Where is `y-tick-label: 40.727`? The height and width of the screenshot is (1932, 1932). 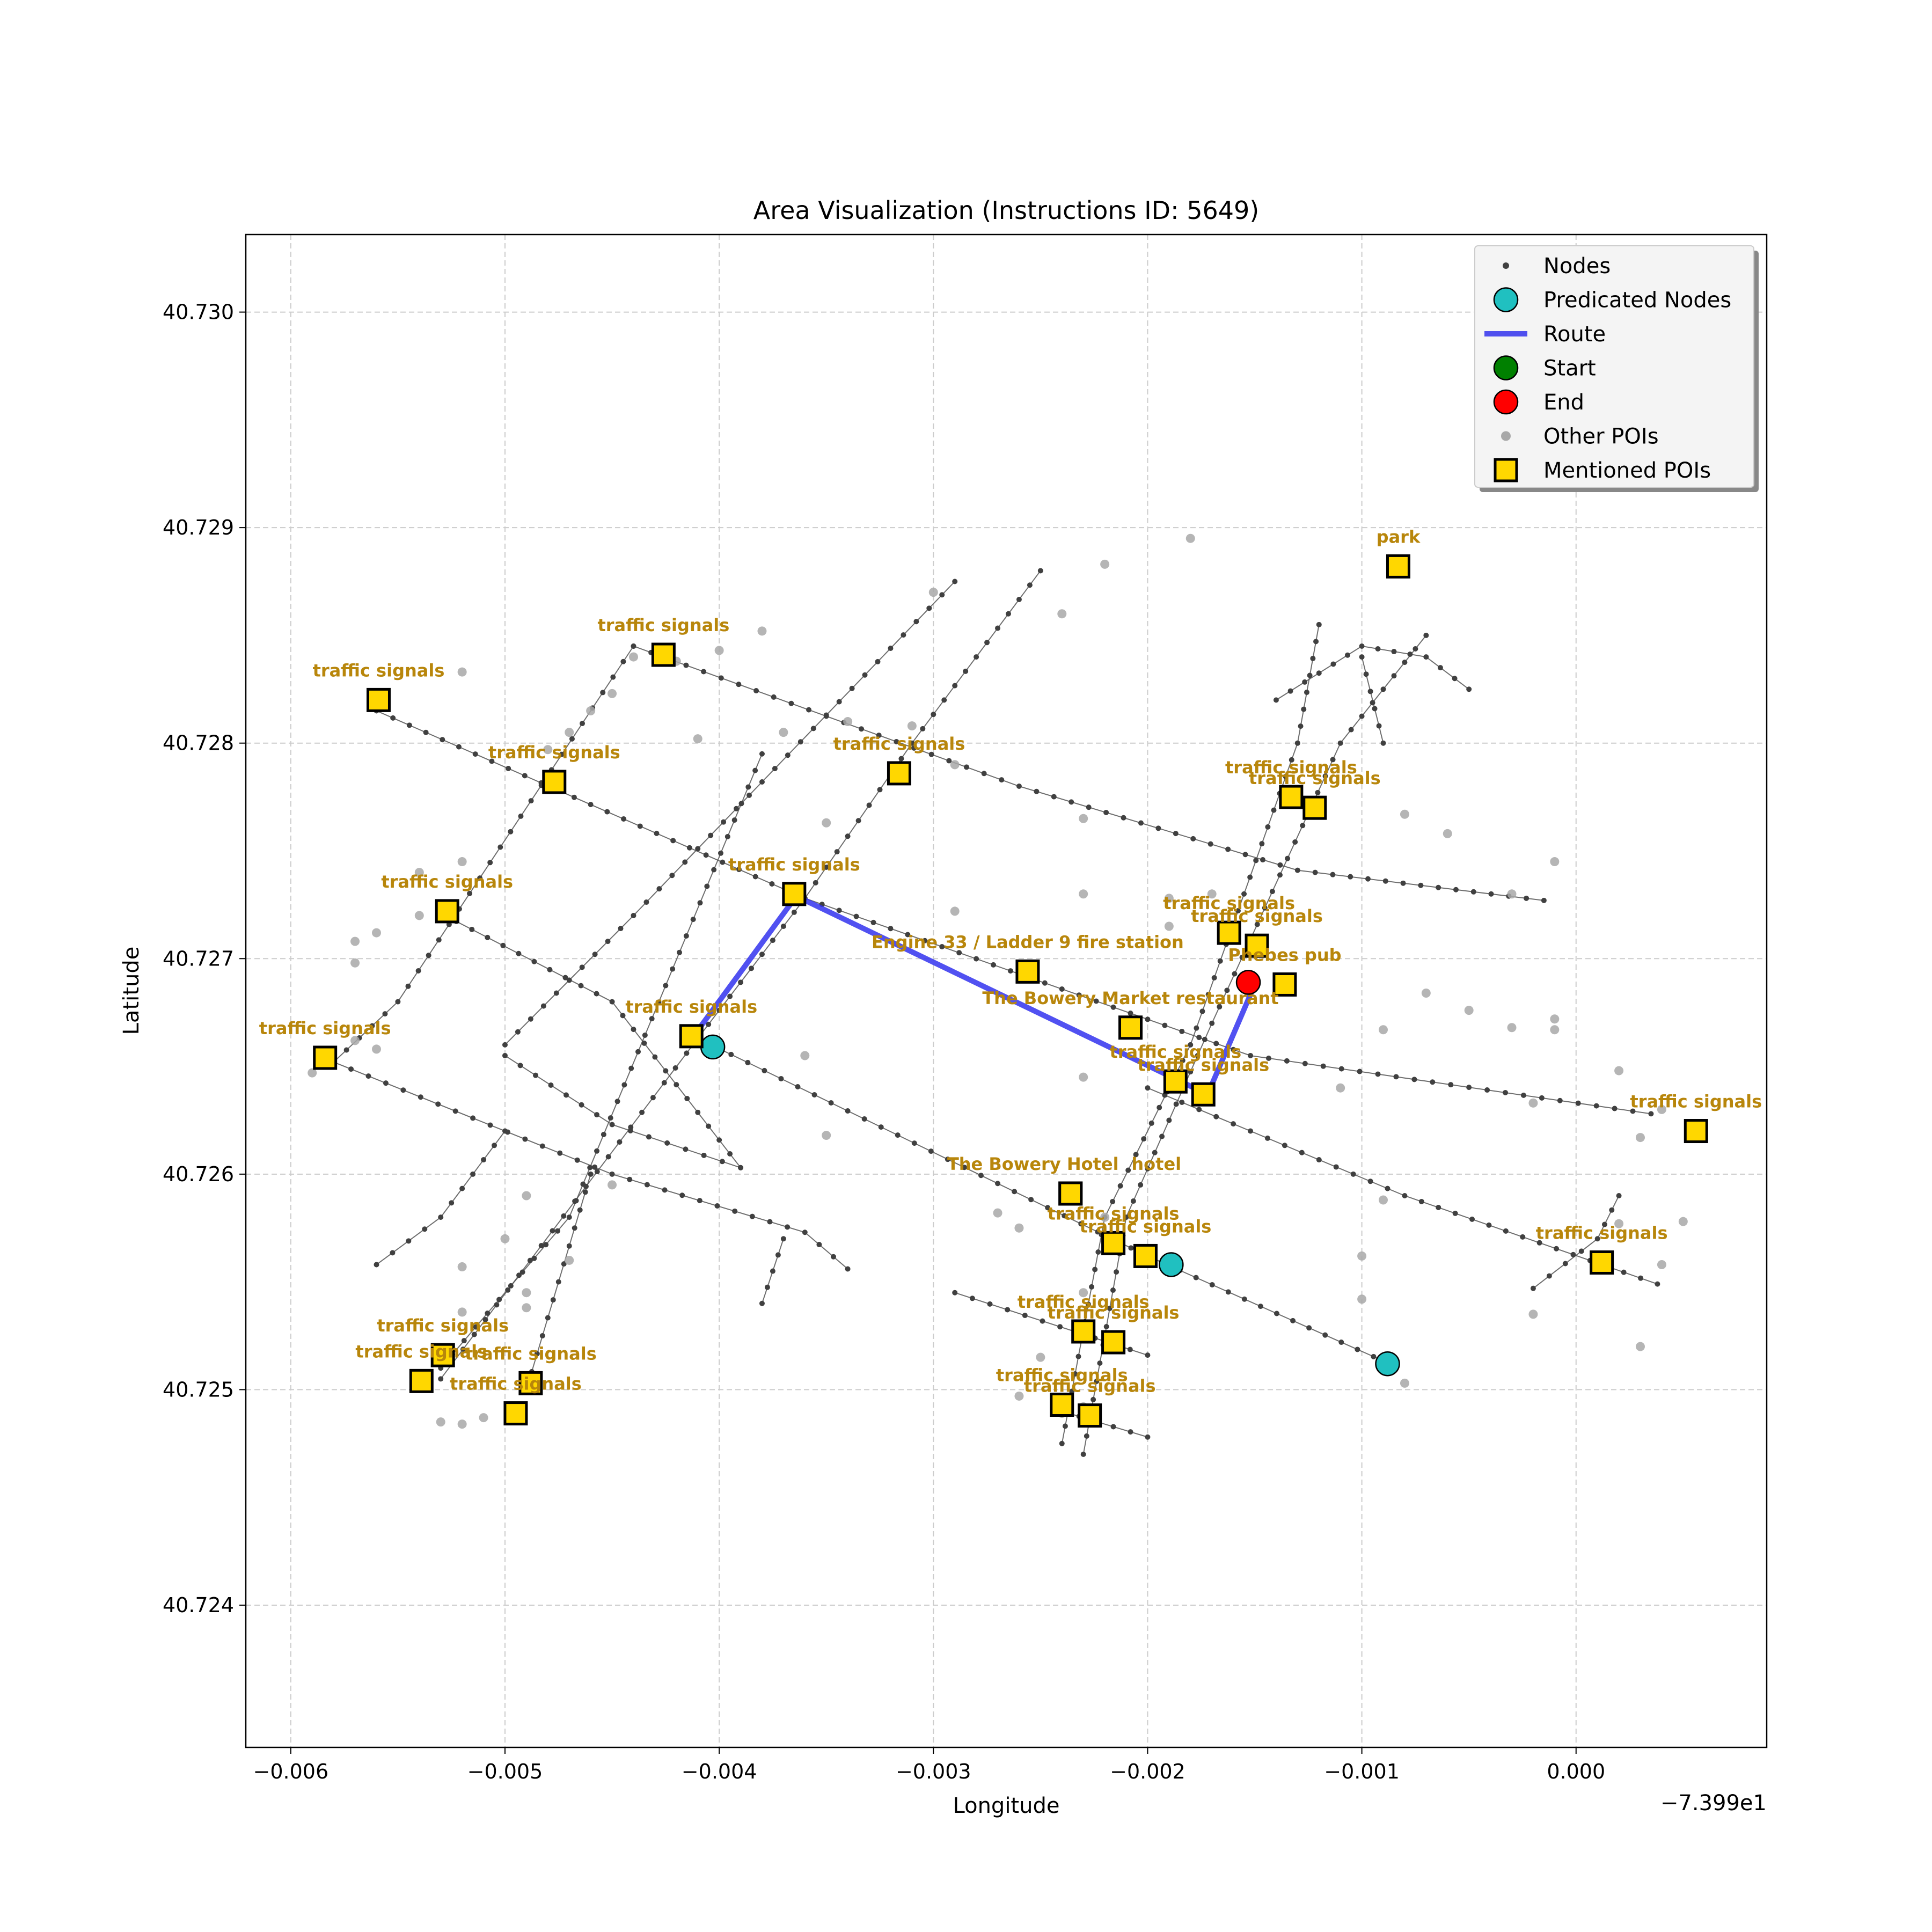
y-tick-label: 40.727 is located at coordinates (198, 958).